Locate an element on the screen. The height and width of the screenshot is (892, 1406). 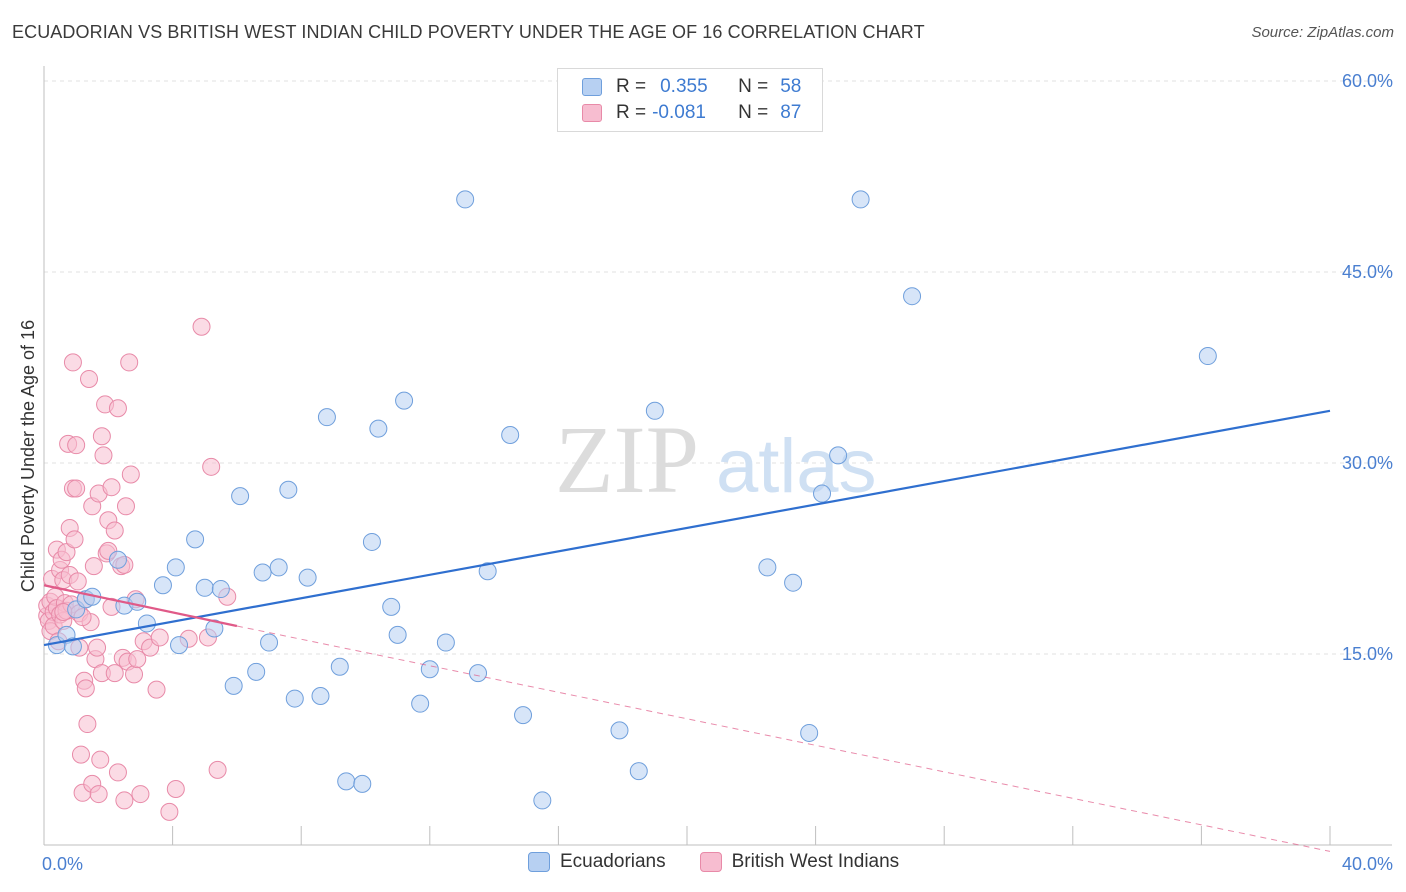
n-value: 87 is located at coordinates (791, 112).